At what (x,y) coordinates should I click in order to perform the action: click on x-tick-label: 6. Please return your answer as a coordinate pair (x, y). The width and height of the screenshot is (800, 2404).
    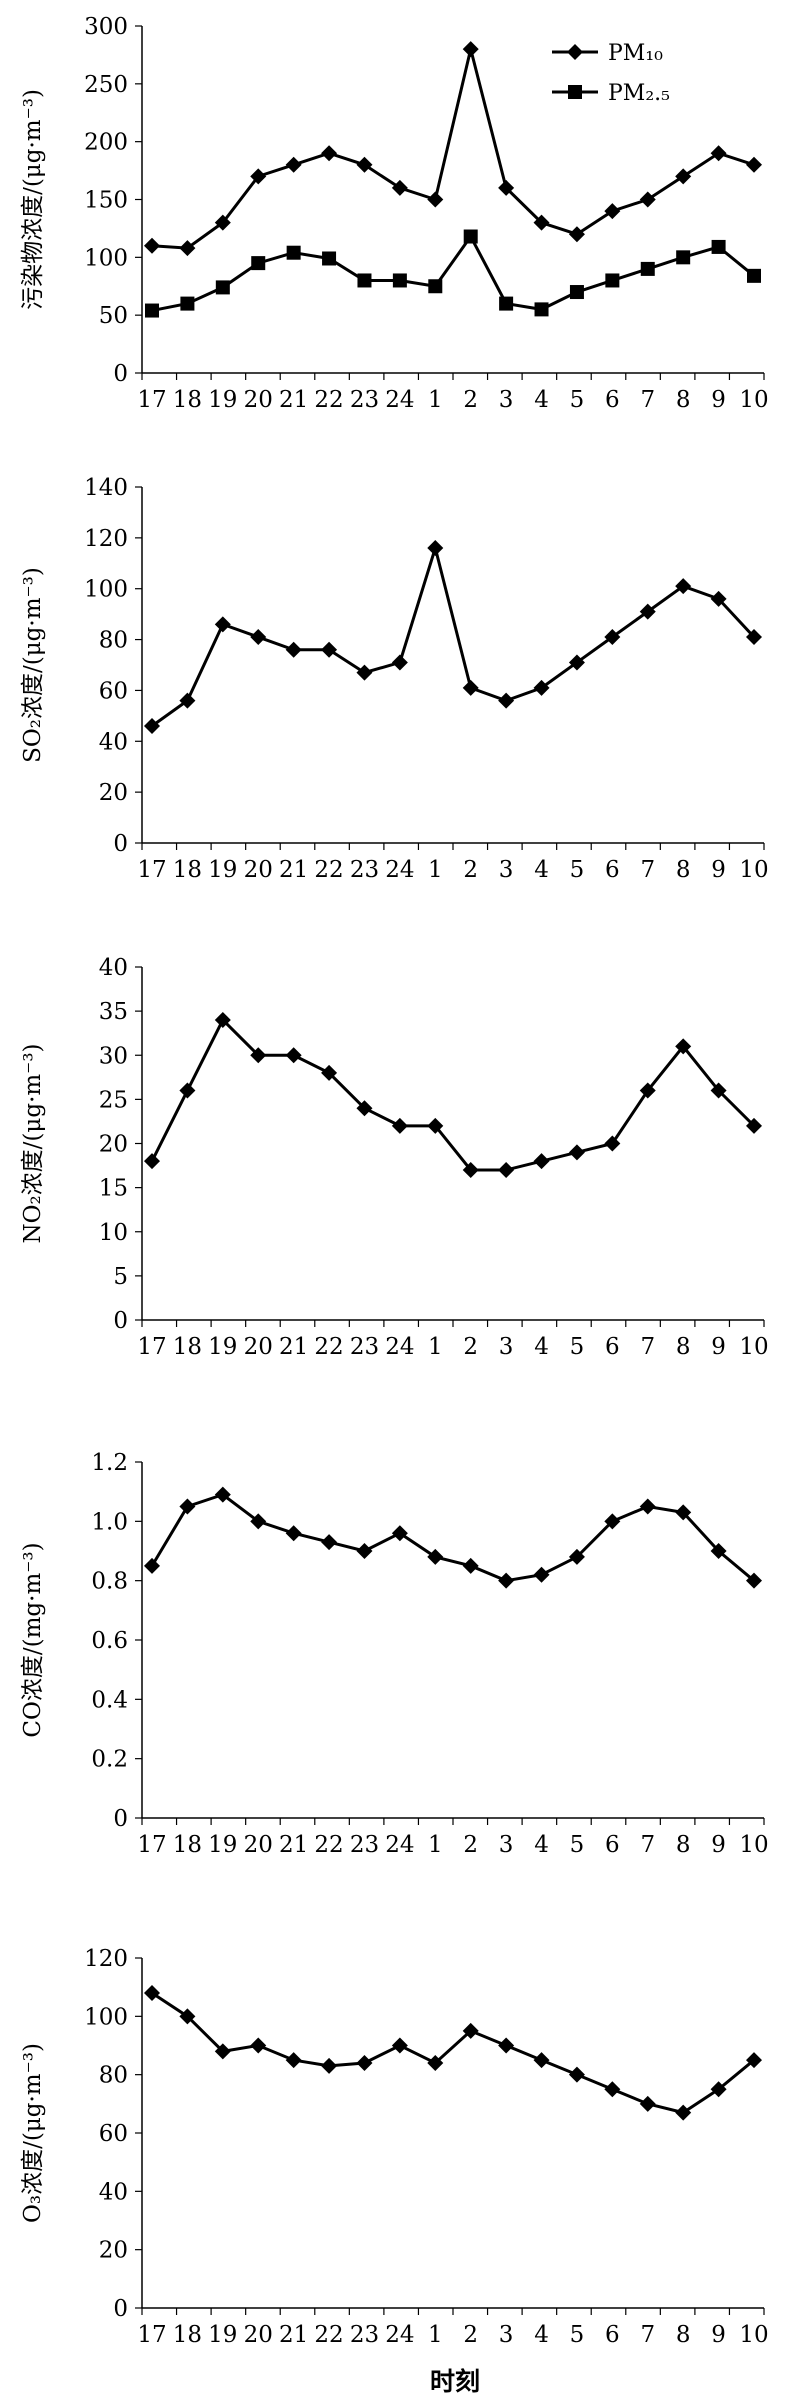
    Looking at the image, I should click on (612, 870).